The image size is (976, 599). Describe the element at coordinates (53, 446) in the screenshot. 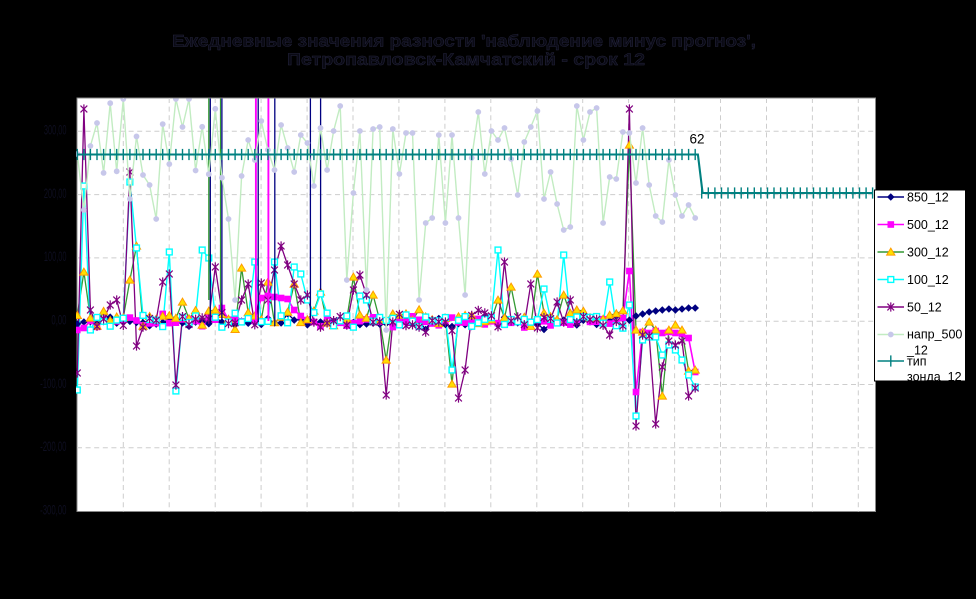

I see `svg-text: -200,00` at that location.